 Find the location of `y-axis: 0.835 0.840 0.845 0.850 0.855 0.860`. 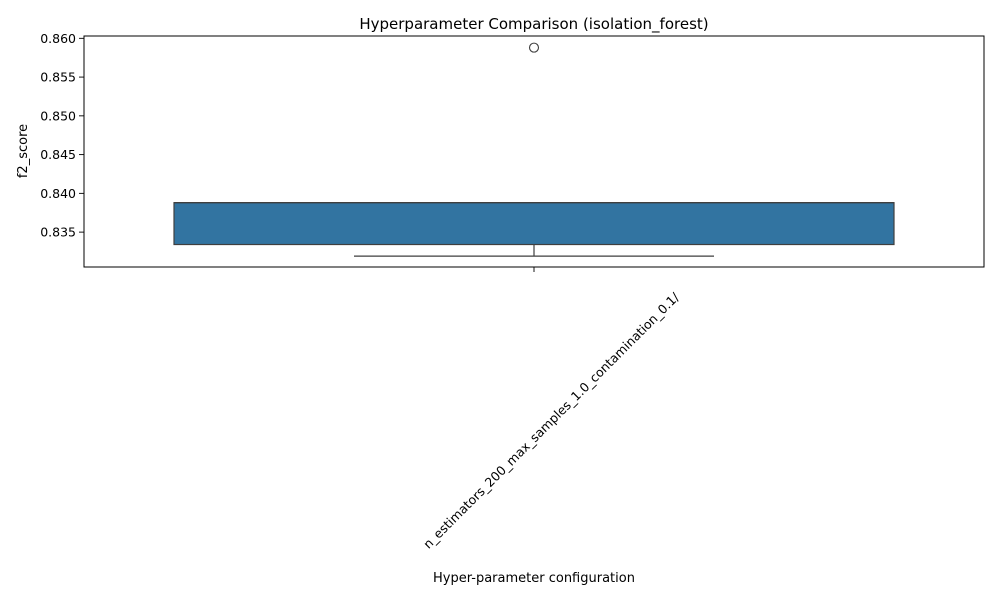

y-axis: 0.835 0.840 0.845 0.850 0.855 0.860 is located at coordinates (62, 135).